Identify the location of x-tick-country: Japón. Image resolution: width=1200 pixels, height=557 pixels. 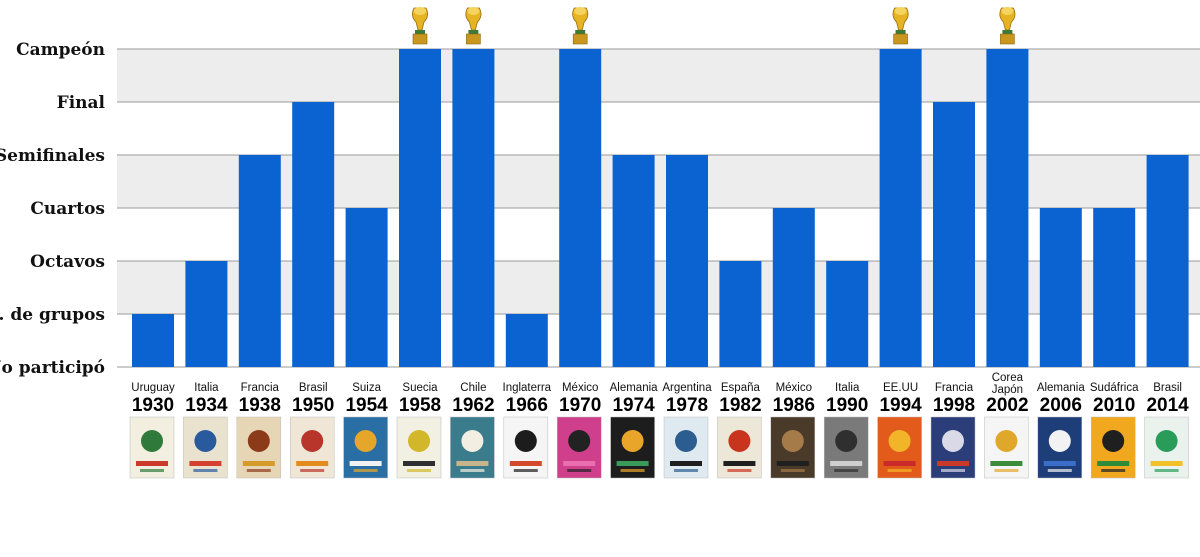
(1007, 390).